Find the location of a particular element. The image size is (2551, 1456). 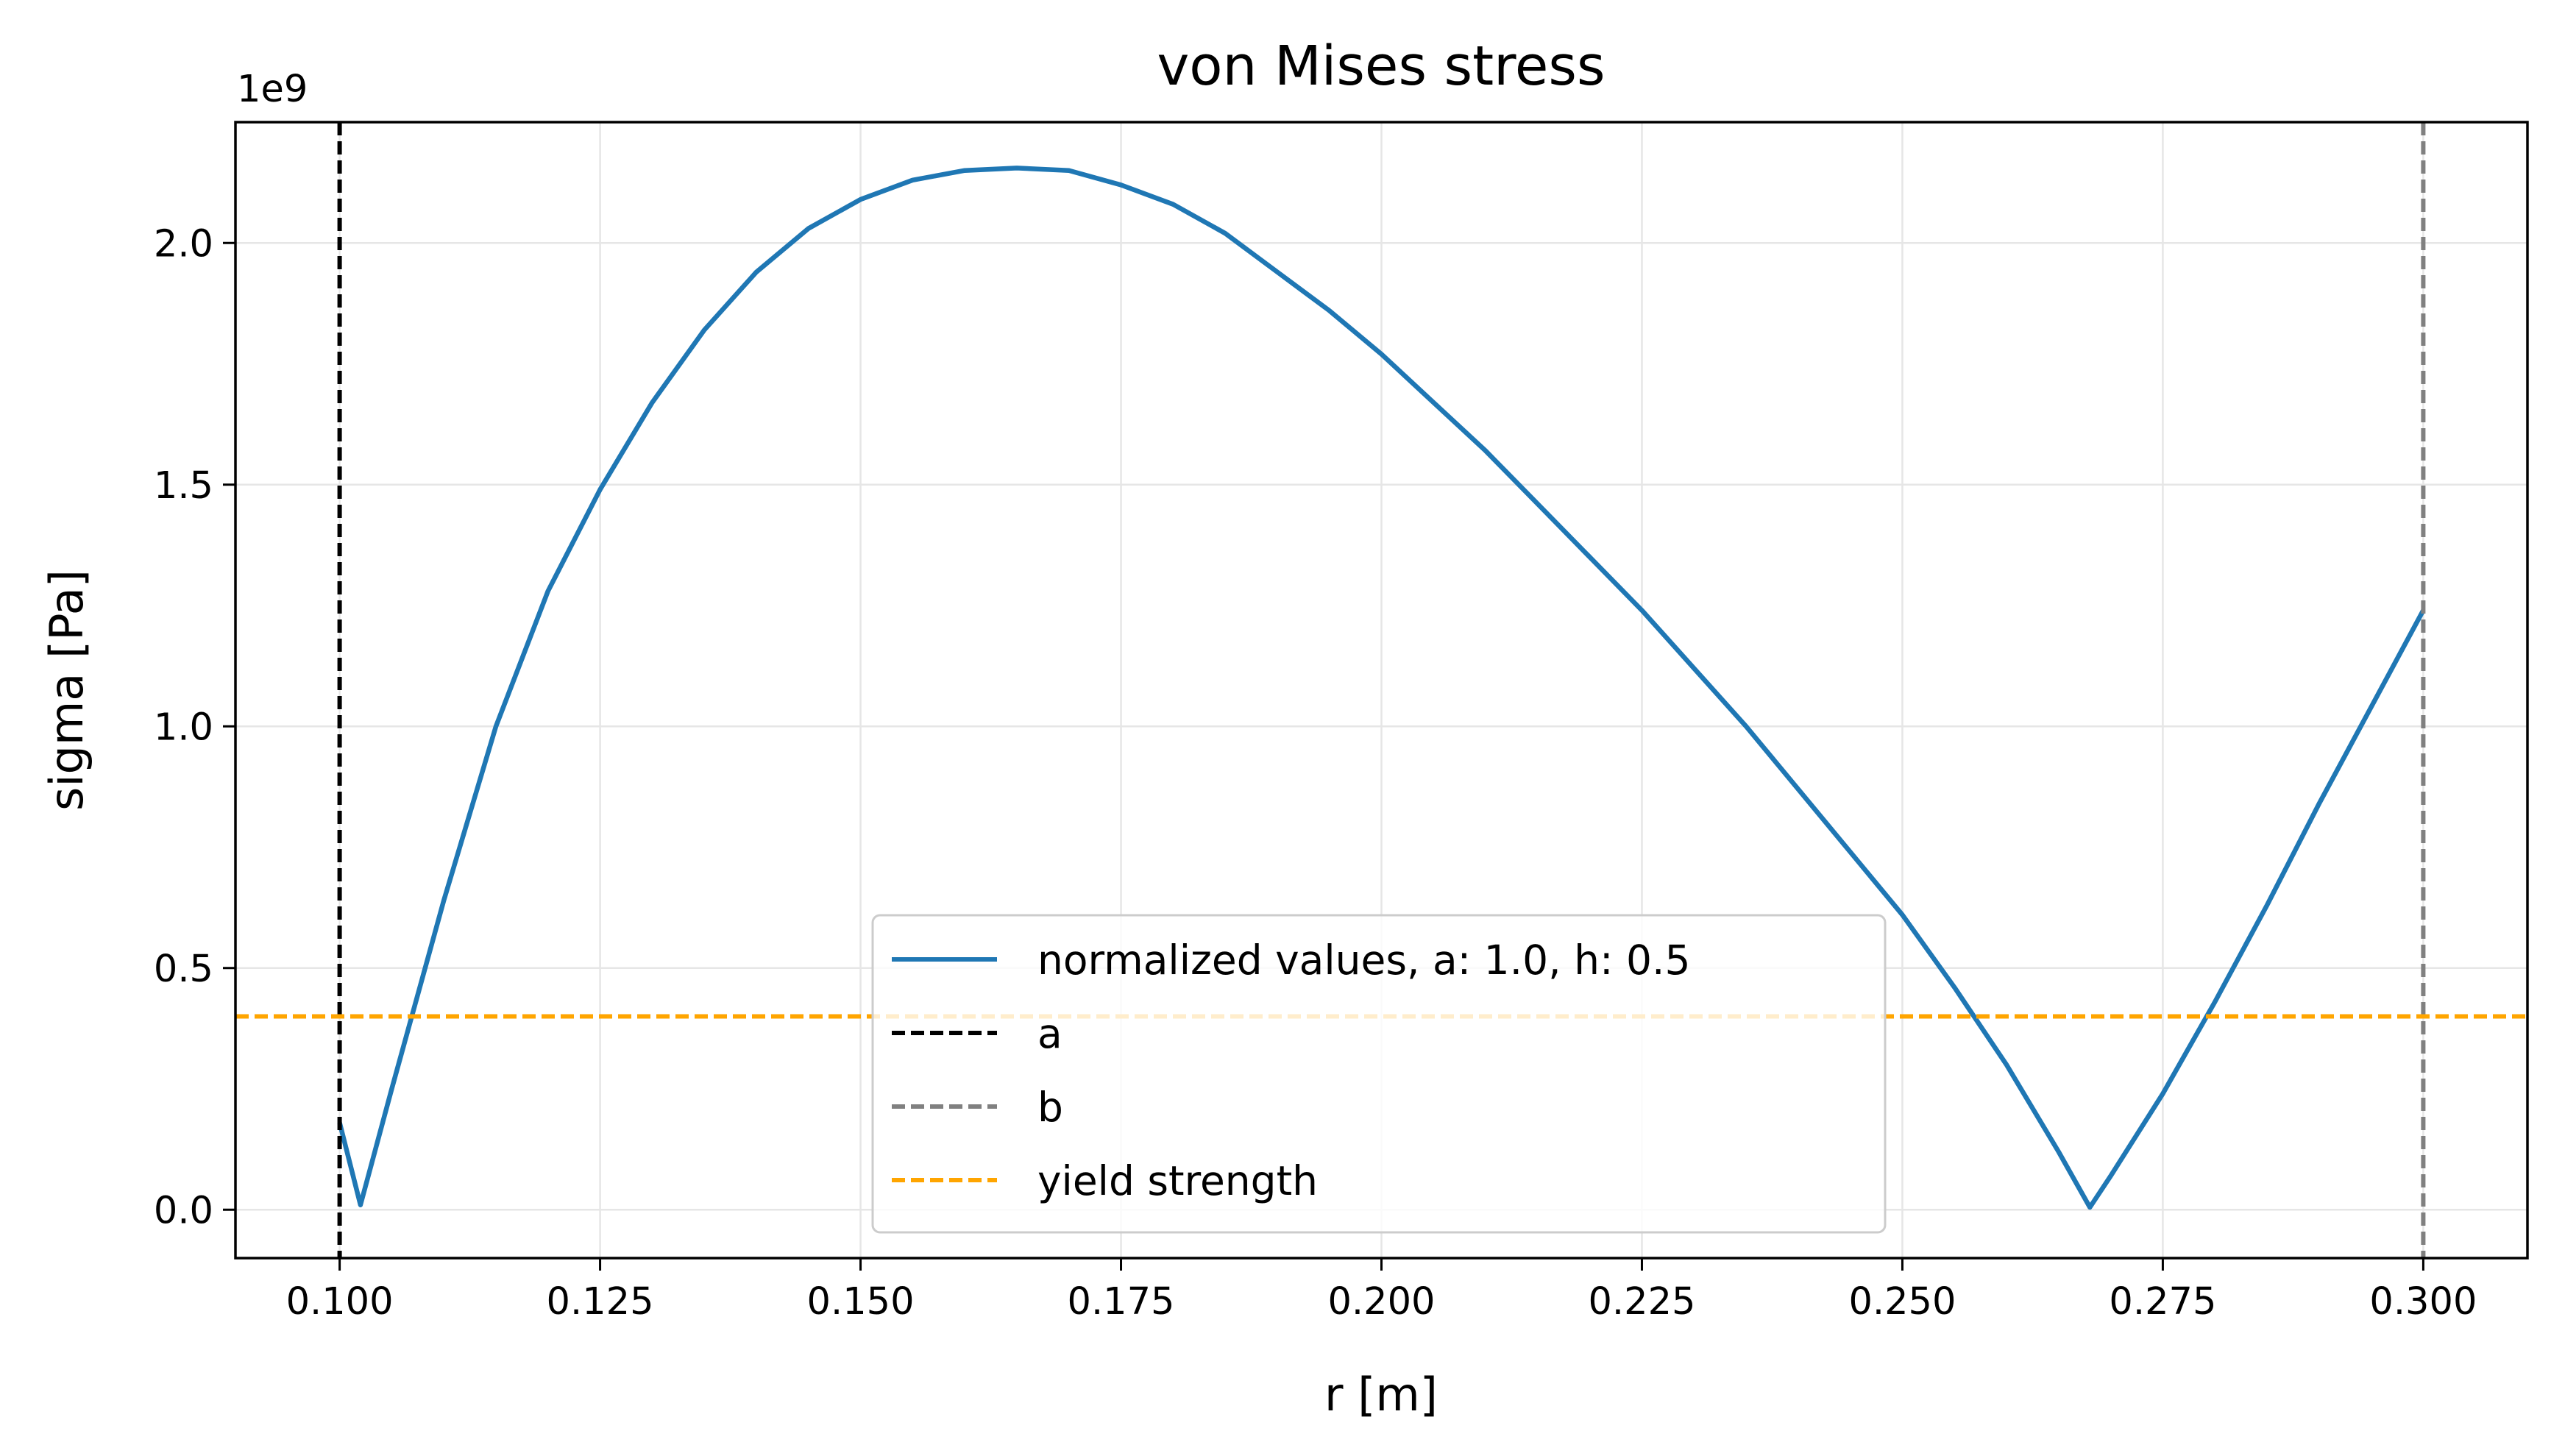

legend-box is located at coordinates (1379, 1074).